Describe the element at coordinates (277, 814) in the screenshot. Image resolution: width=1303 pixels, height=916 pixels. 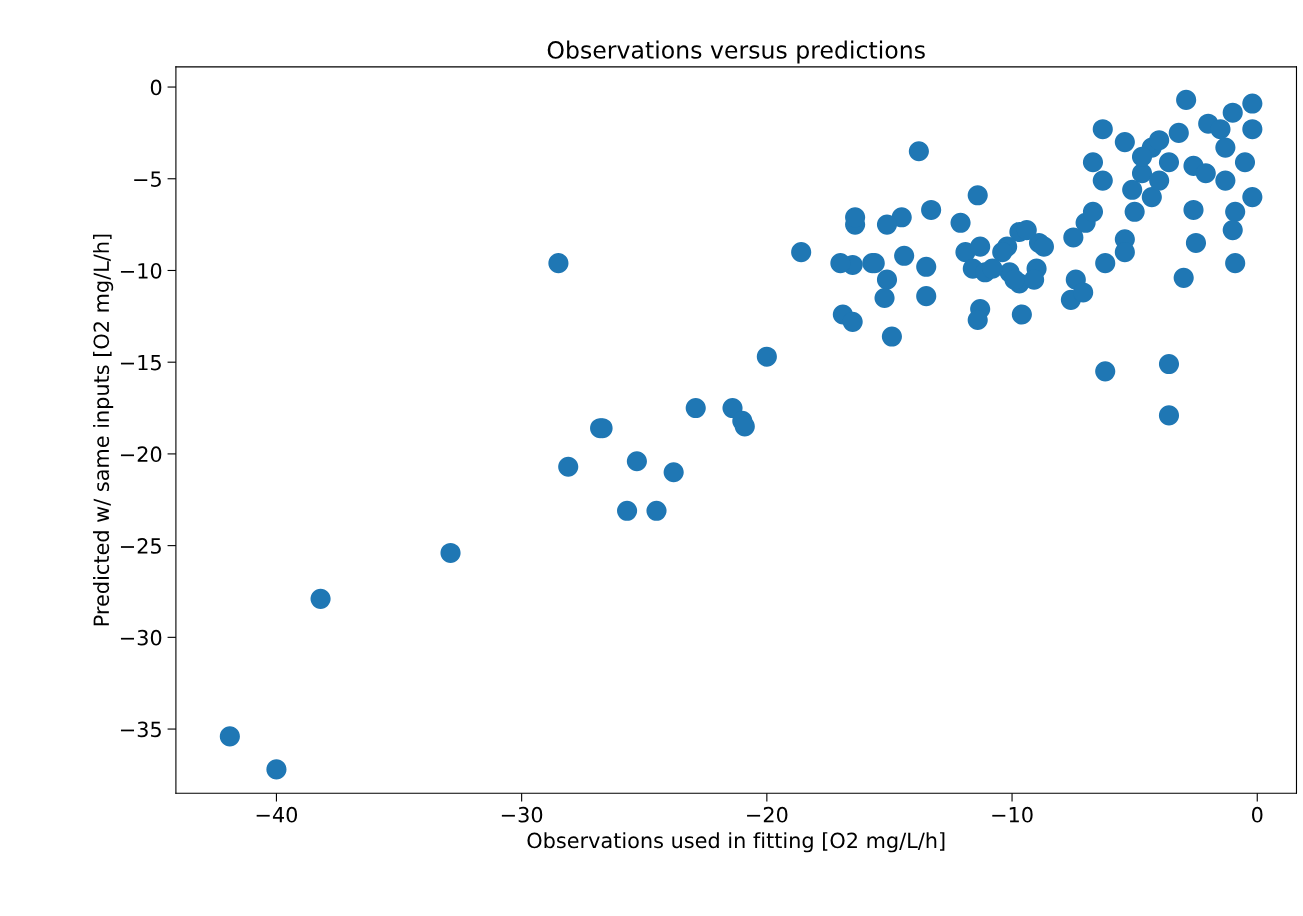
I see `x-tick-label: −40` at that location.